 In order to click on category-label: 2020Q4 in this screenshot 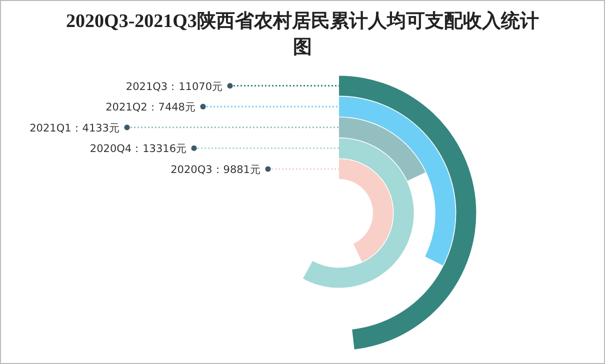, I will do `click(111, 149)`.